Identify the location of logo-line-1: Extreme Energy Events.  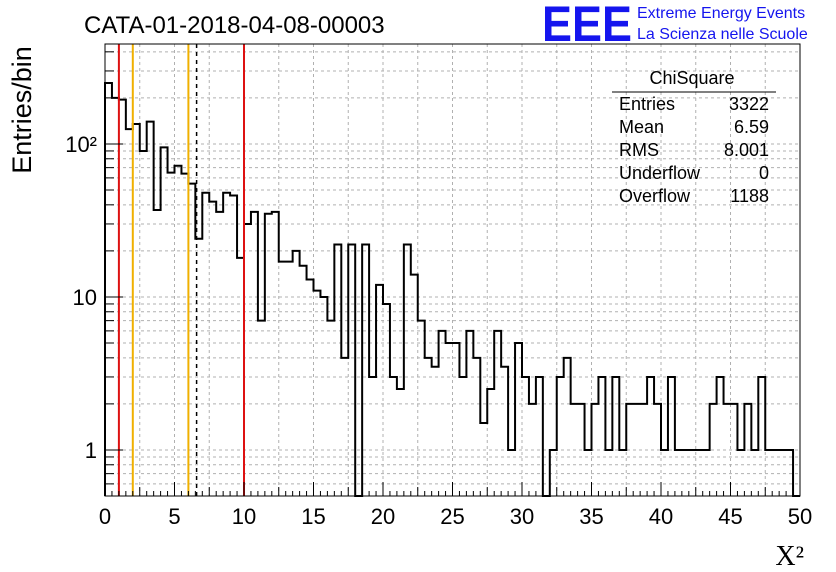
(721, 13).